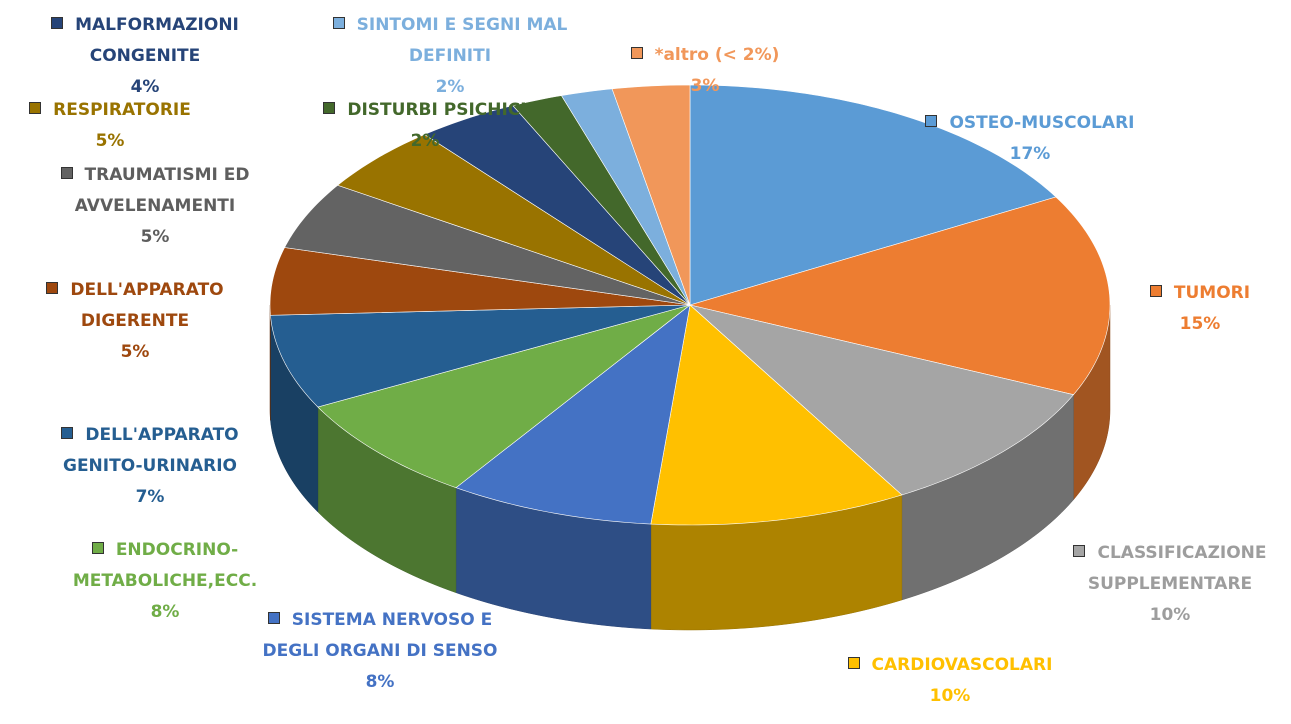 The width and height of the screenshot is (1291, 724). I want to click on data-label: CARDIOVASCOLARI 10%, so click(950, 681).